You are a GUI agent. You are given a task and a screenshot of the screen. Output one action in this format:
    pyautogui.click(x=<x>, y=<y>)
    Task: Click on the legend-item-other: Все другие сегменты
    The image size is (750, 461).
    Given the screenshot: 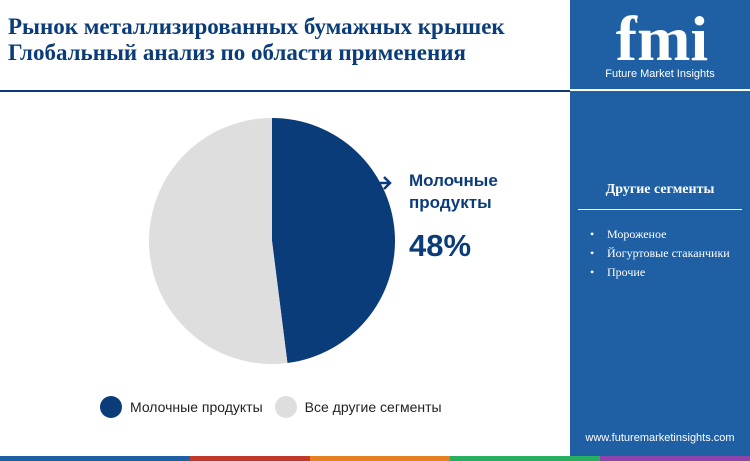 What is the action you would take?
    pyautogui.click(x=358, y=407)
    